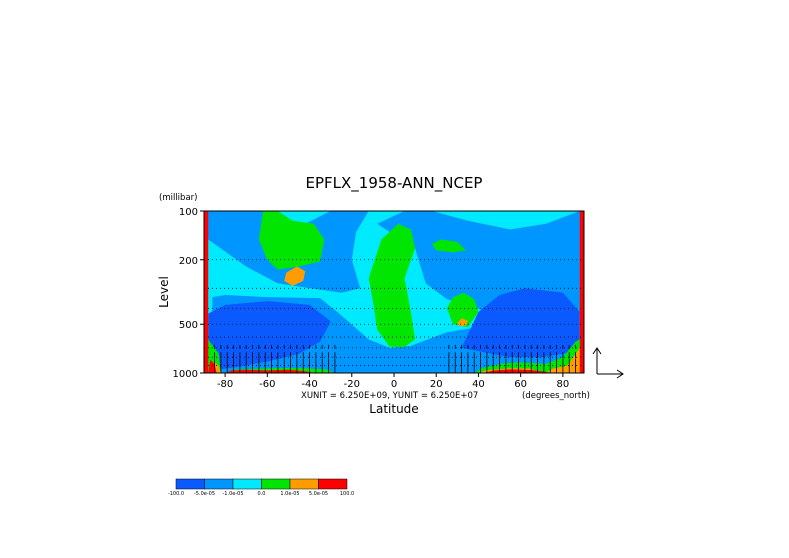 The width and height of the screenshot is (789, 558). What do you see at coordinates (318, 494) in the screenshot?
I see `colorbar-label-5: 5.0e-05` at bounding box center [318, 494].